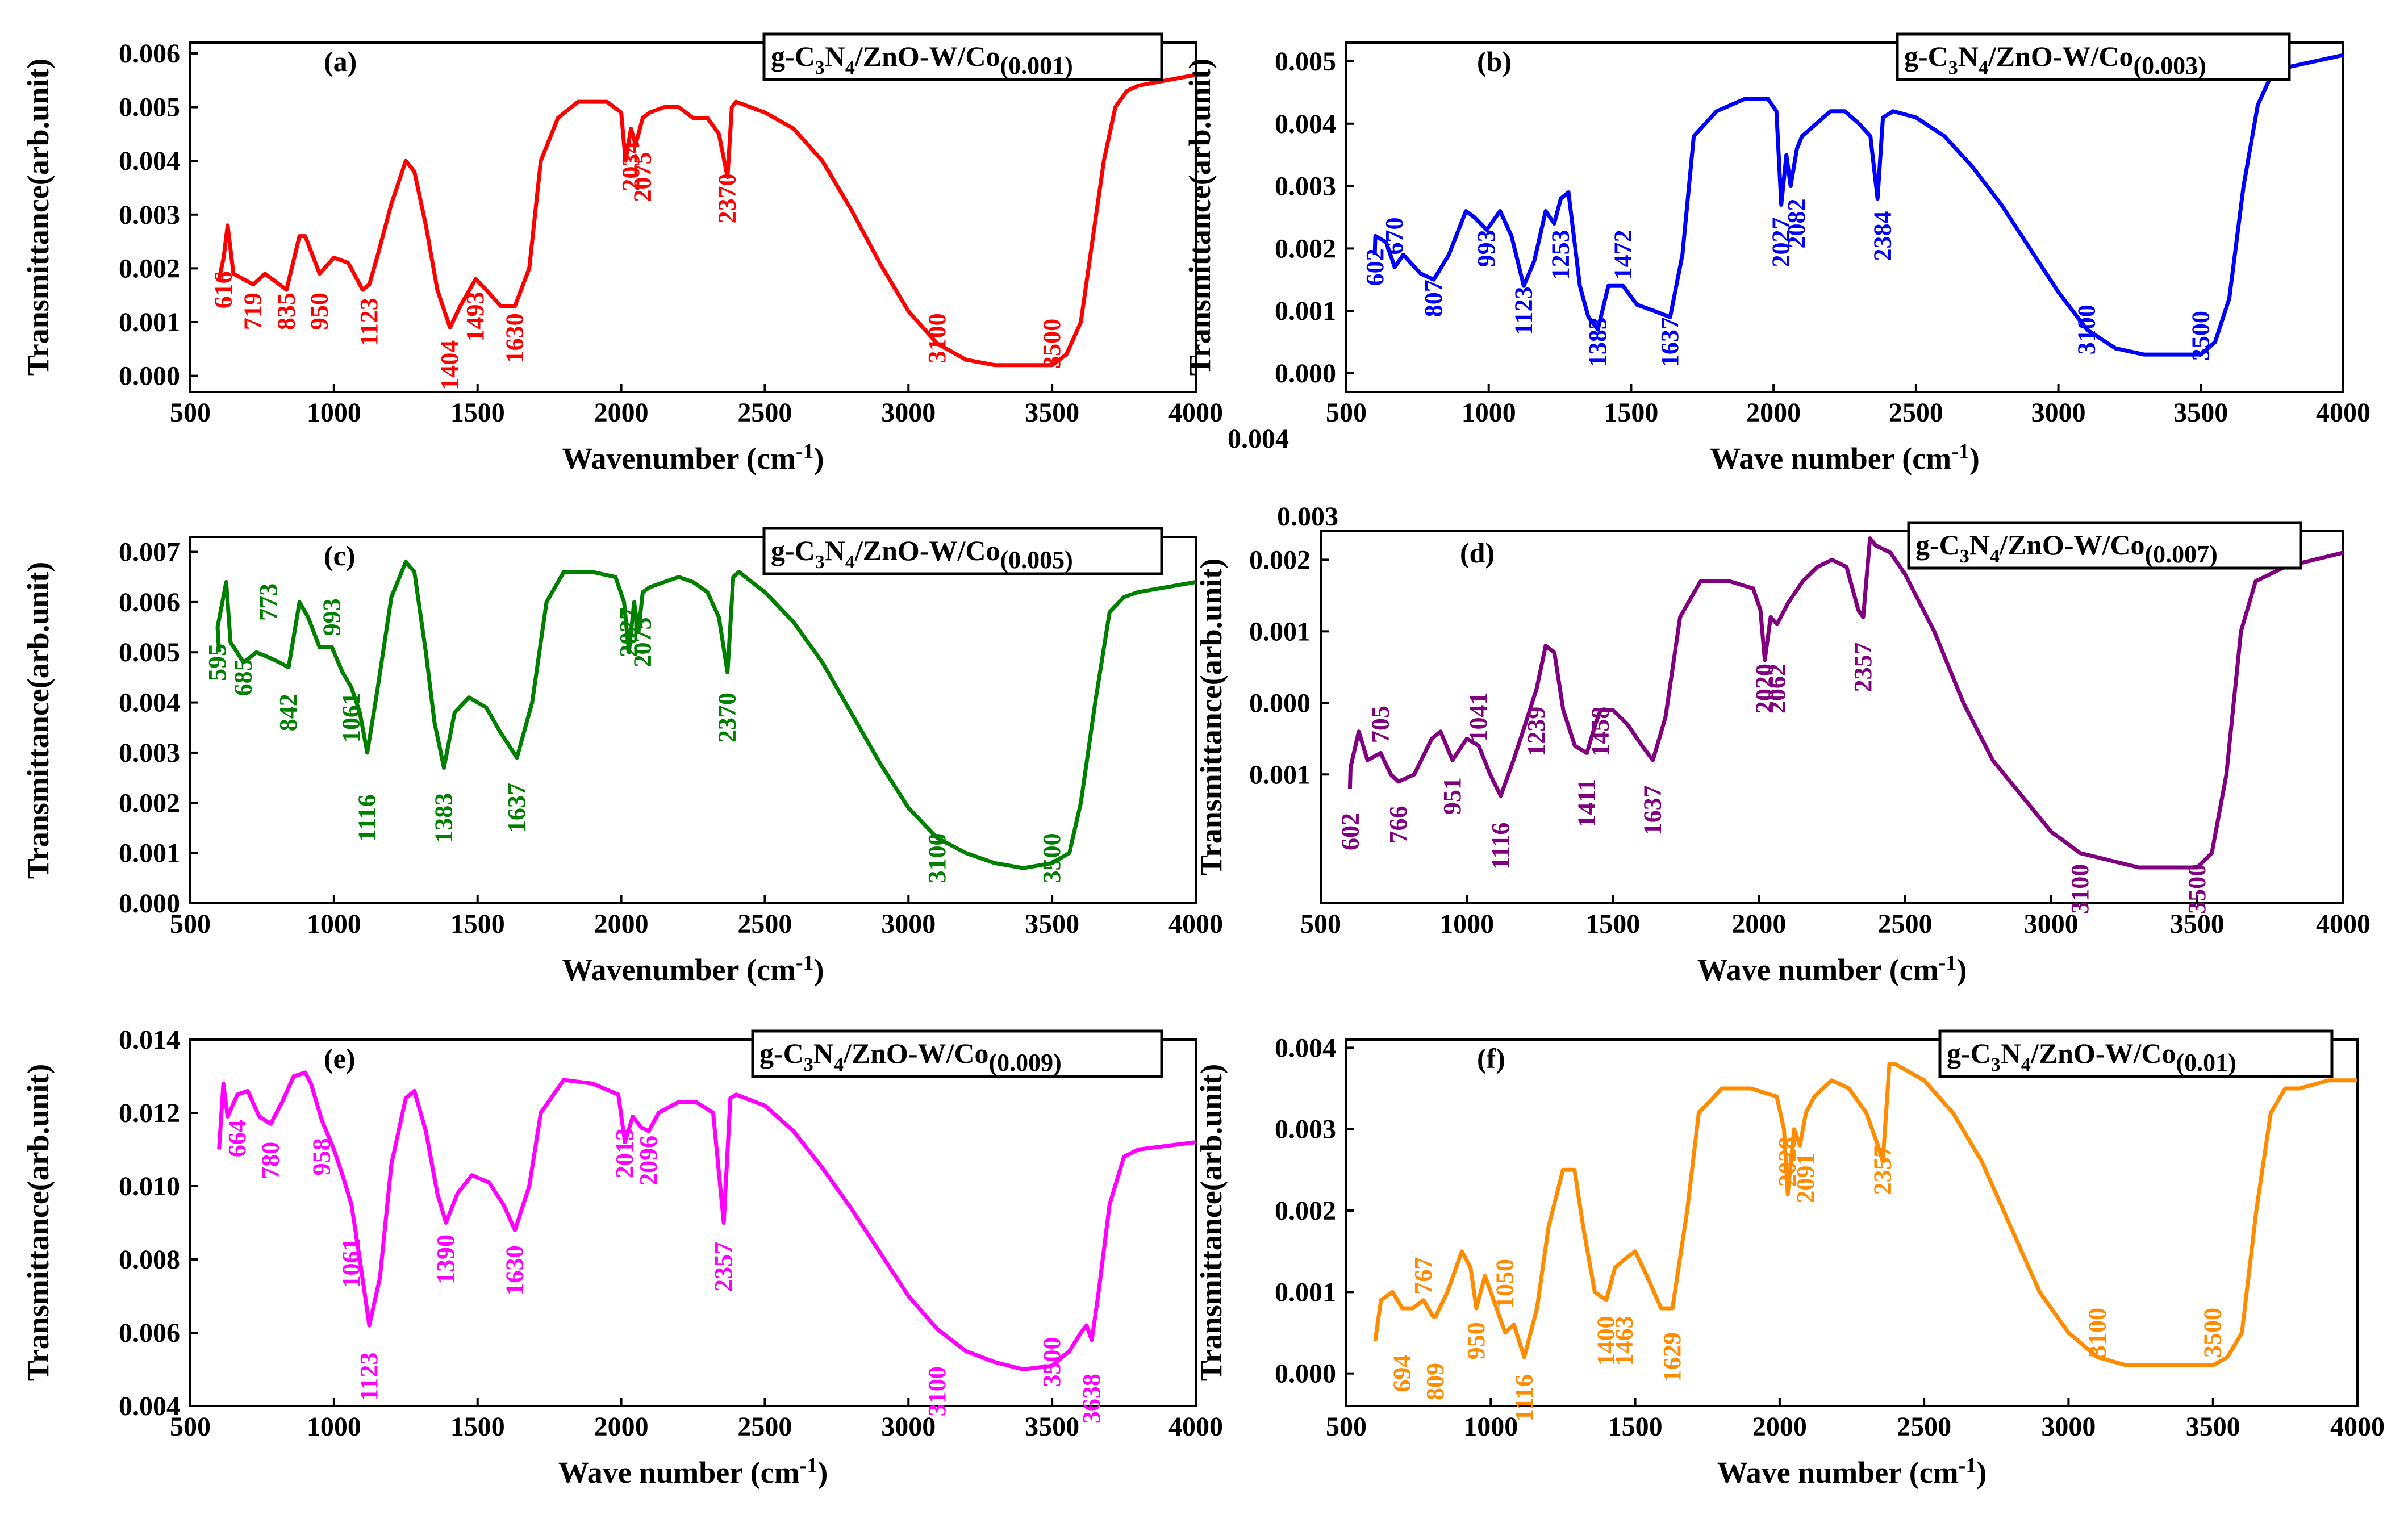 The image size is (2408, 1531). I want to click on peak-label: 1463, so click(1624, 1341).